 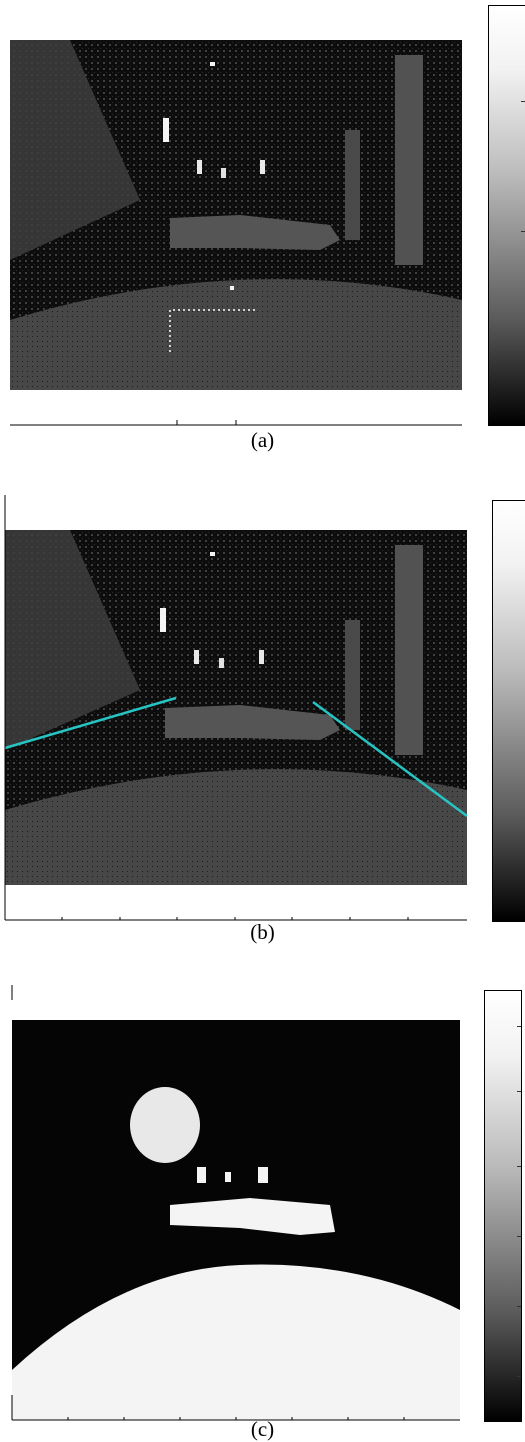 I want to click on panel-b-colorbar, so click(x=508, y=711).